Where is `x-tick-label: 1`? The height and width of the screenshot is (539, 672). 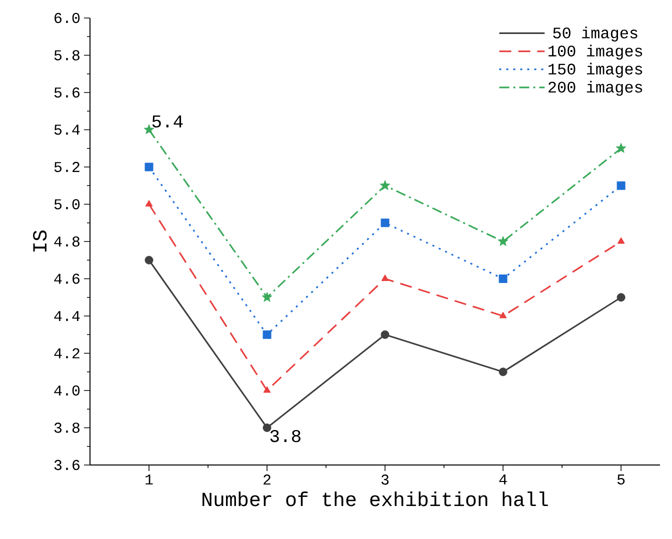
x-tick-label: 1 is located at coordinates (149, 479).